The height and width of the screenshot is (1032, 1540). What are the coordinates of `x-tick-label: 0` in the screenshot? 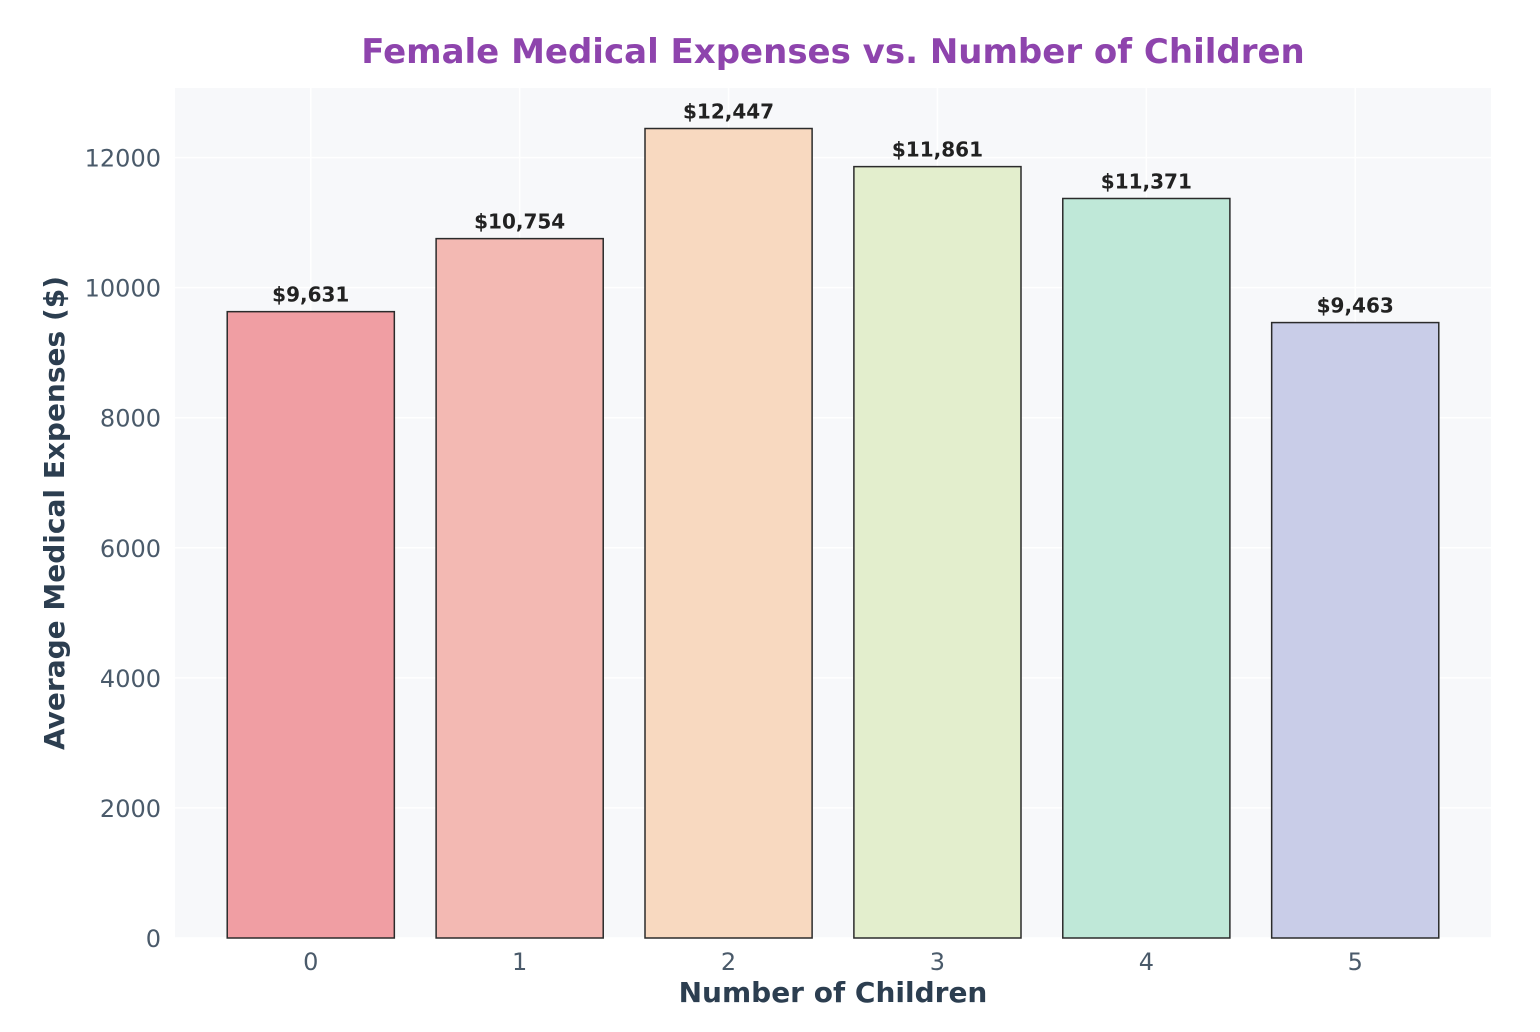 It's located at (310, 962).